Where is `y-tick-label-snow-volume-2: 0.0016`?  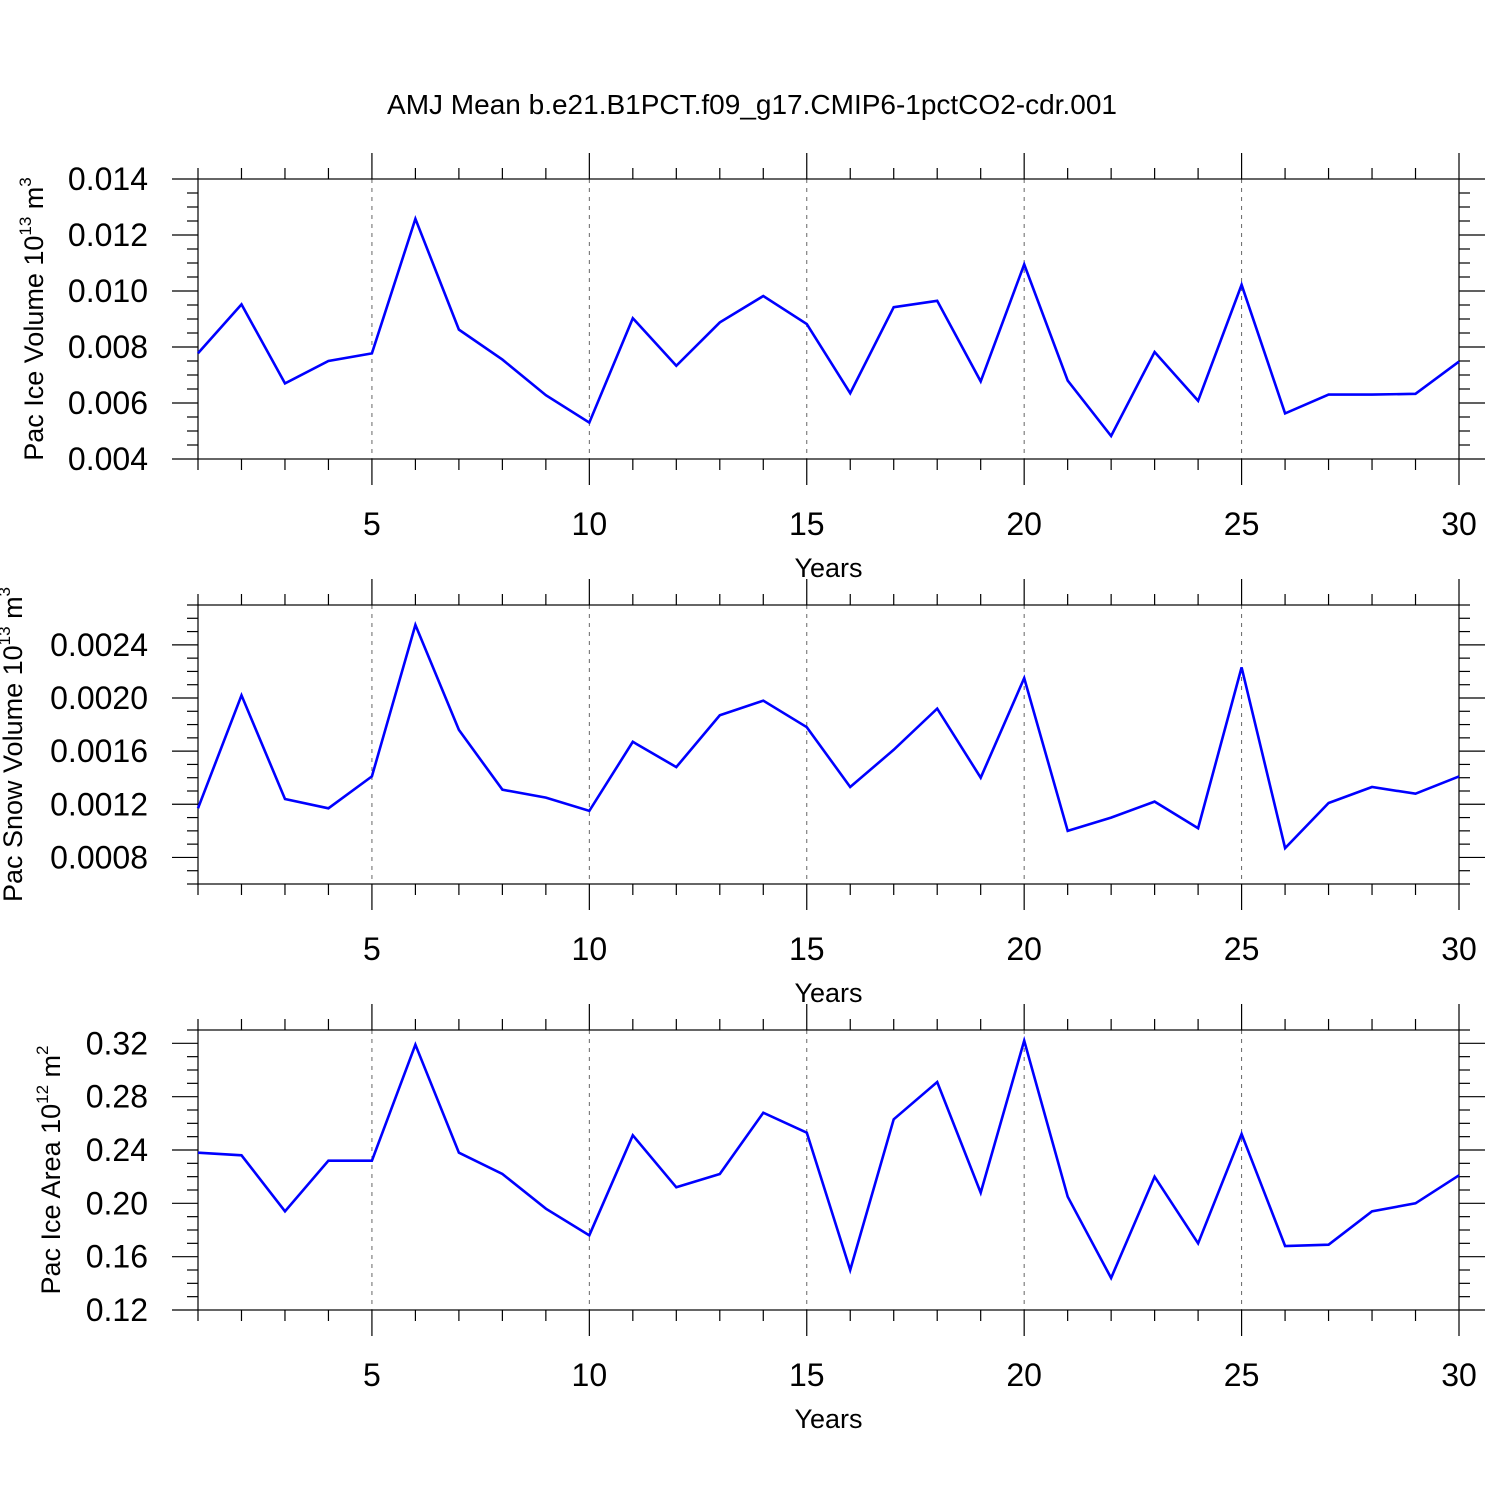 y-tick-label-snow-volume-2: 0.0016 is located at coordinates (99, 751).